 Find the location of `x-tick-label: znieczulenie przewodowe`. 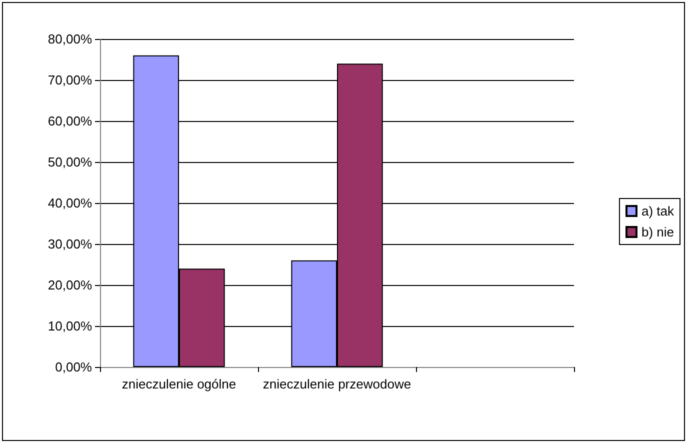

x-tick-label: znieczulenie przewodowe is located at coordinates (337, 384).